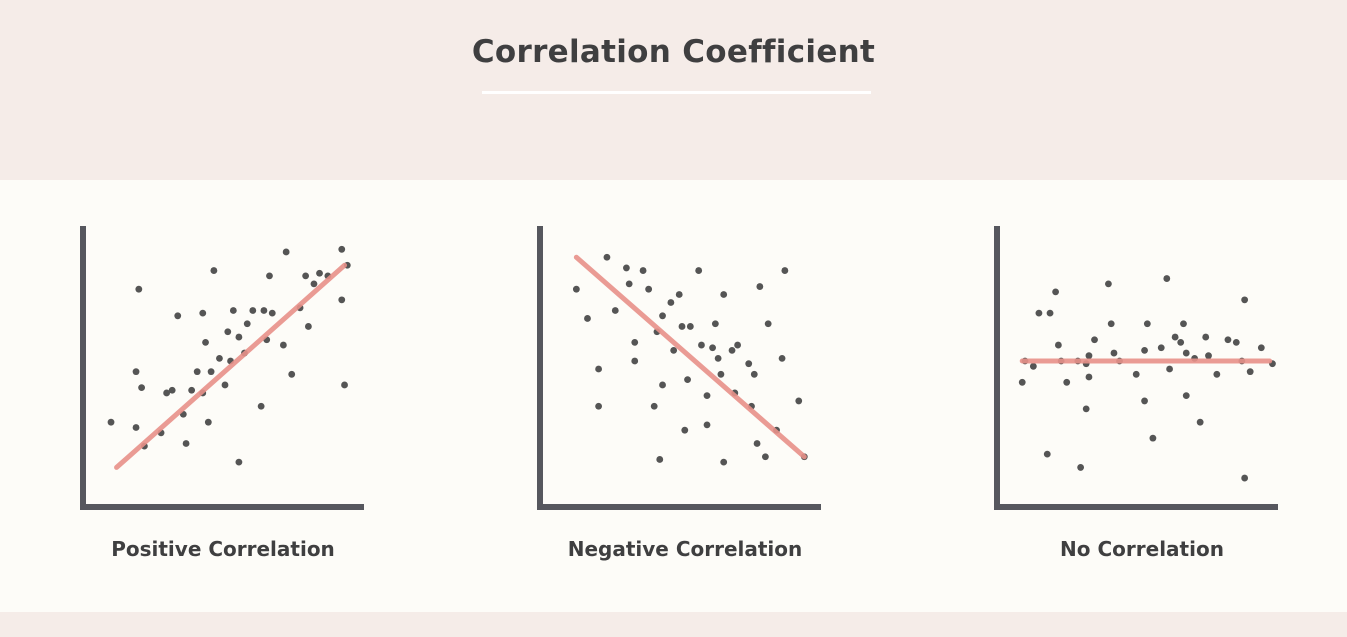 Image resolution: width=1347 pixels, height=637 pixels. What do you see at coordinates (223, 549) in the screenshot?
I see `positive-correlation-caption: Positive Correlation` at bounding box center [223, 549].